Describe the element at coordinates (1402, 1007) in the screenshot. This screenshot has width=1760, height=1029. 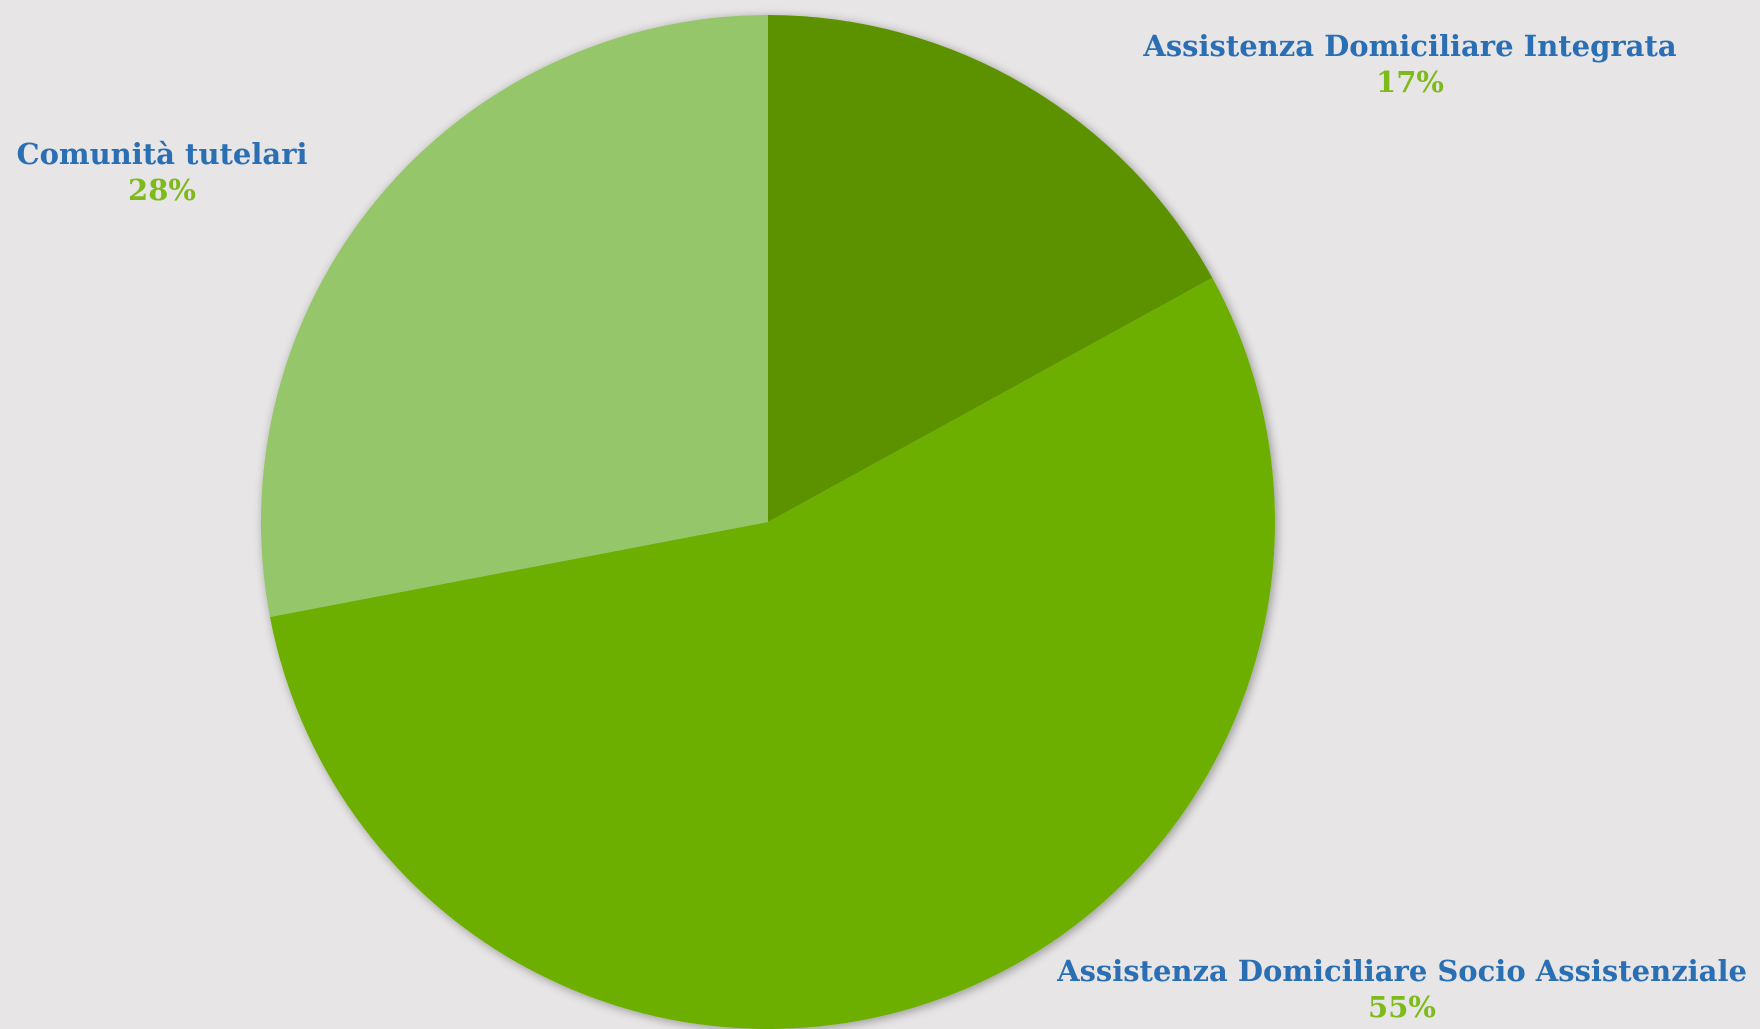
I see `slice-percent-1: 55%` at that location.